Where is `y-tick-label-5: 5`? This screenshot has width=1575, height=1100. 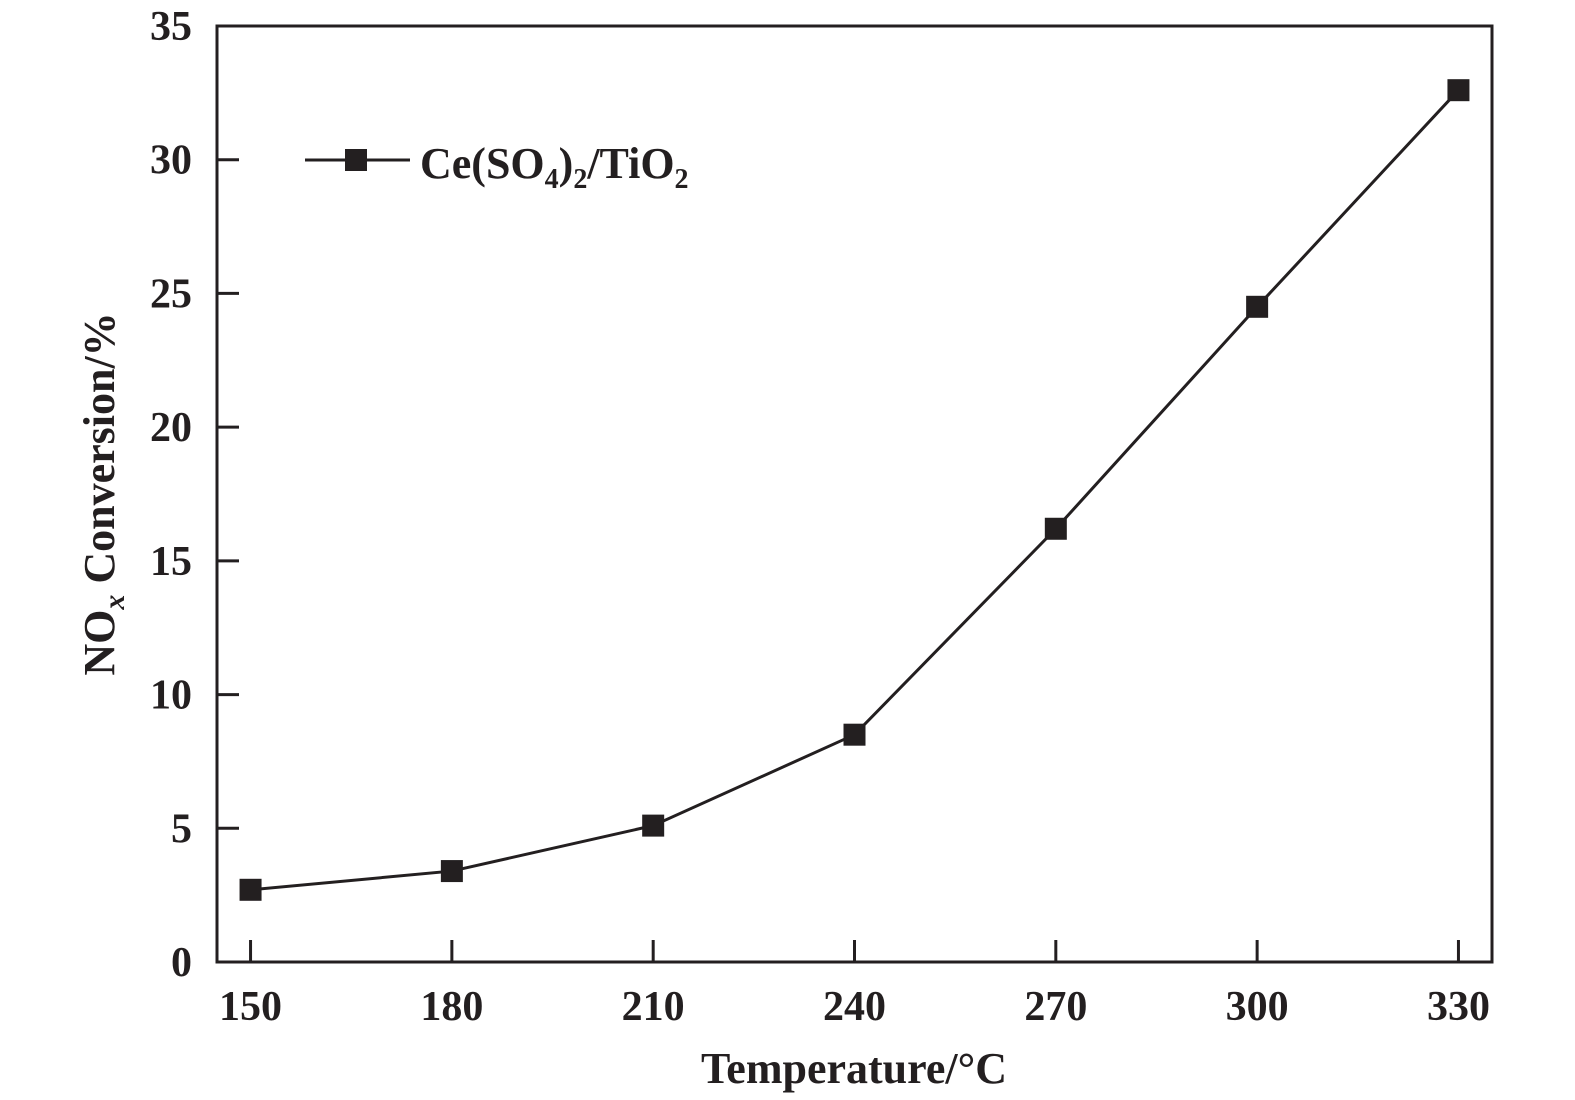
y-tick-label-5: 5 is located at coordinates (181, 829).